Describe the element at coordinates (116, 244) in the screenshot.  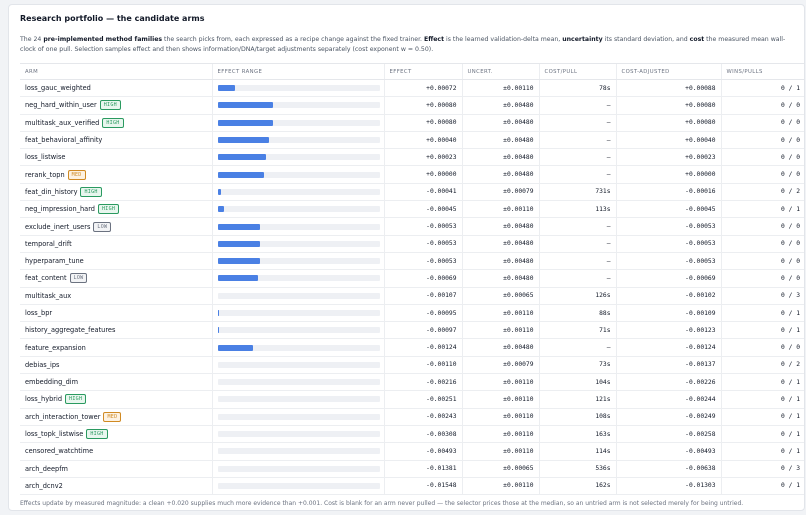
I see `arm-cell: temporal_drift` at that location.